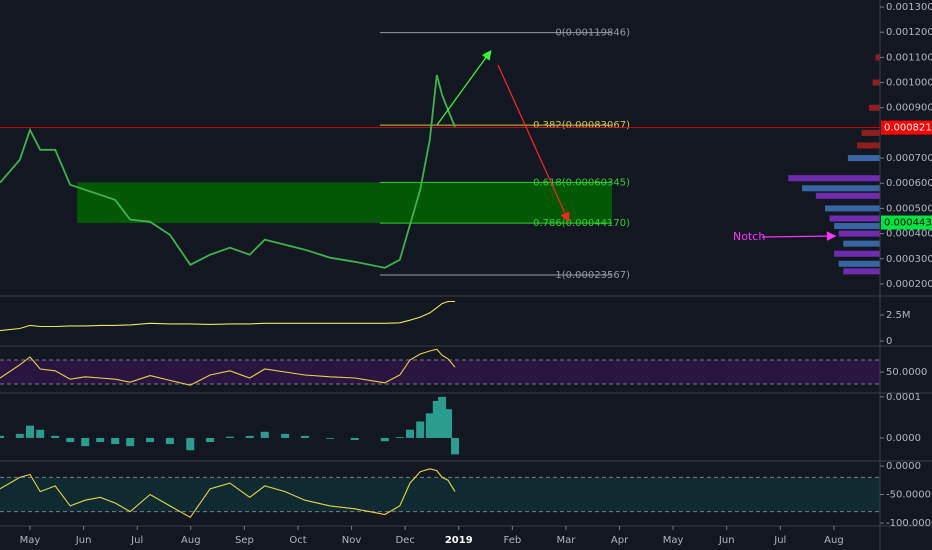 This screenshot has height=550, width=932. What do you see at coordinates (512, 540) in the screenshot?
I see `x-tick-label: Feb` at bounding box center [512, 540].